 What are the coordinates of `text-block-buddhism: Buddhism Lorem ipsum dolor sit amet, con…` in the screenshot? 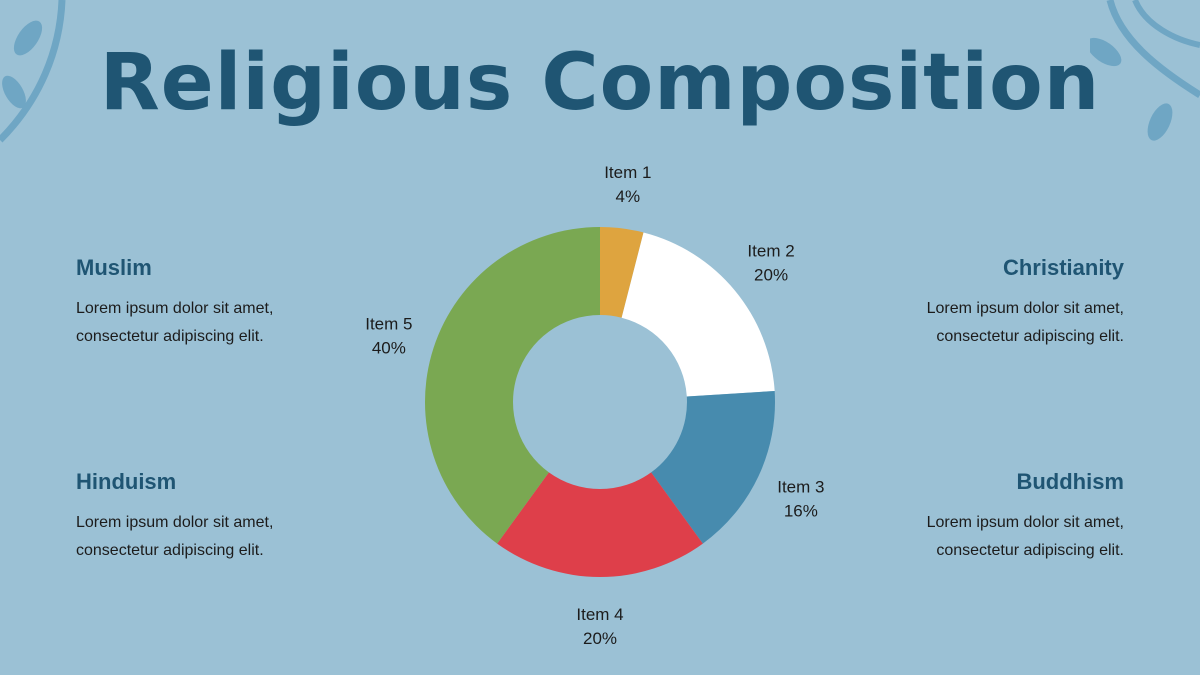 It's located at (994, 517).